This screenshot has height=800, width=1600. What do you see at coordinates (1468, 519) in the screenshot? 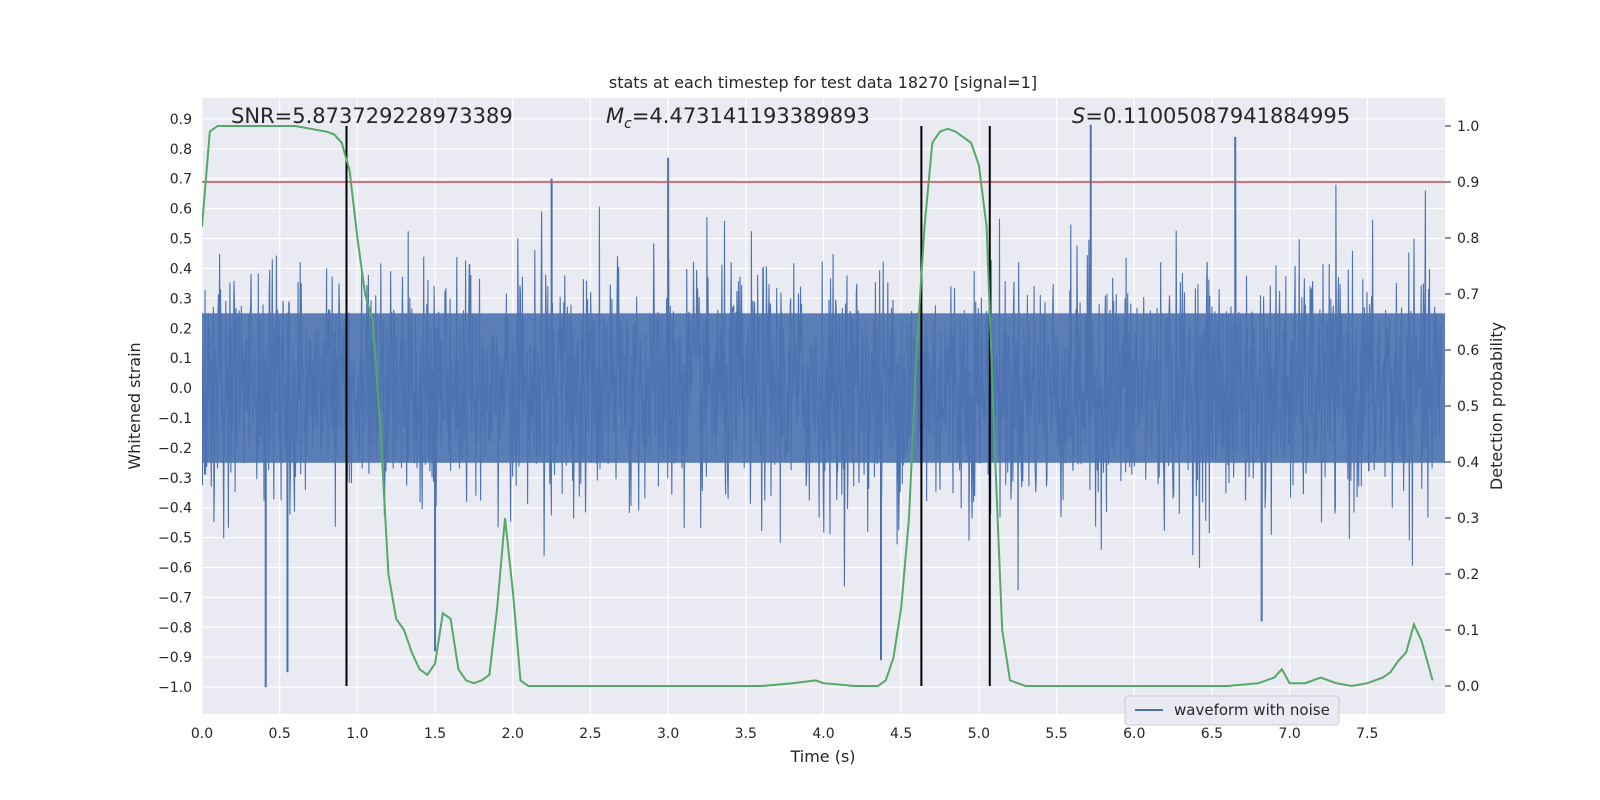
I see `right-y-tick-label: 0.3` at bounding box center [1468, 519].